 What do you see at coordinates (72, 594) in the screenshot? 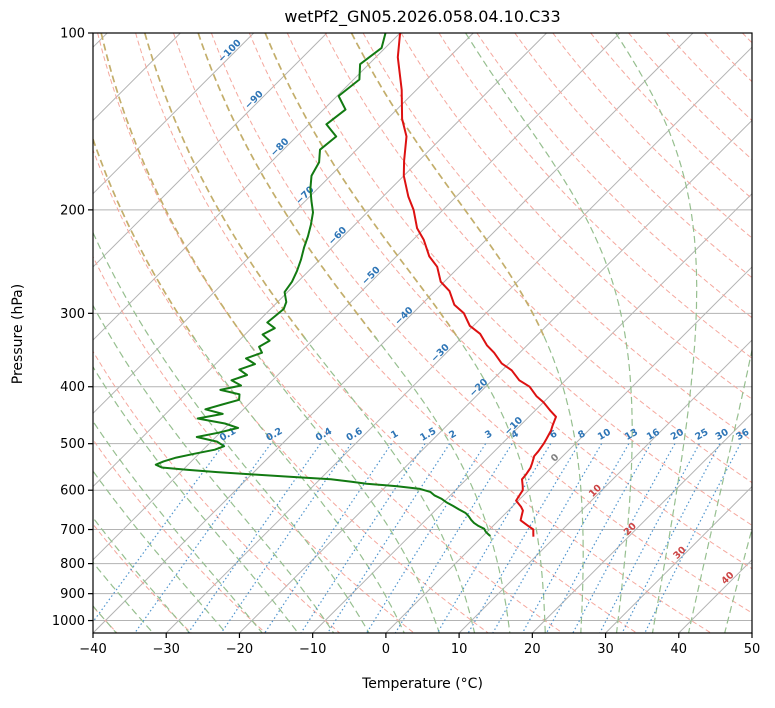
I see `svg-text: 900` at bounding box center [72, 594].